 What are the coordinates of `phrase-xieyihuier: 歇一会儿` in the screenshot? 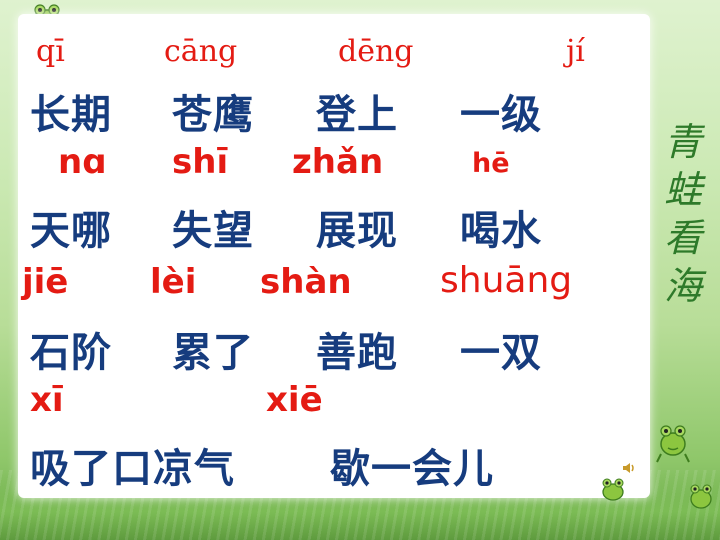 It's located at (412, 469).